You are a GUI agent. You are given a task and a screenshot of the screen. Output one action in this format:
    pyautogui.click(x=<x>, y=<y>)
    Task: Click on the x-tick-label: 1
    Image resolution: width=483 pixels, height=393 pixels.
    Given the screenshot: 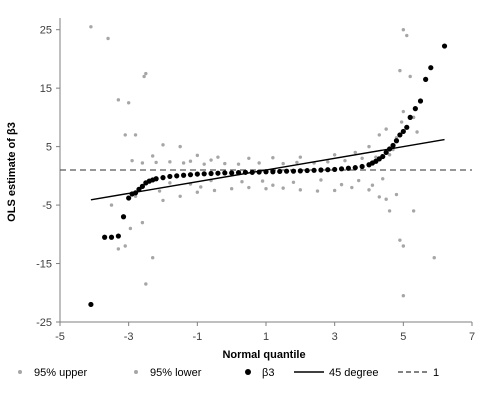 What is the action you would take?
    pyautogui.click(x=266, y=337)
    